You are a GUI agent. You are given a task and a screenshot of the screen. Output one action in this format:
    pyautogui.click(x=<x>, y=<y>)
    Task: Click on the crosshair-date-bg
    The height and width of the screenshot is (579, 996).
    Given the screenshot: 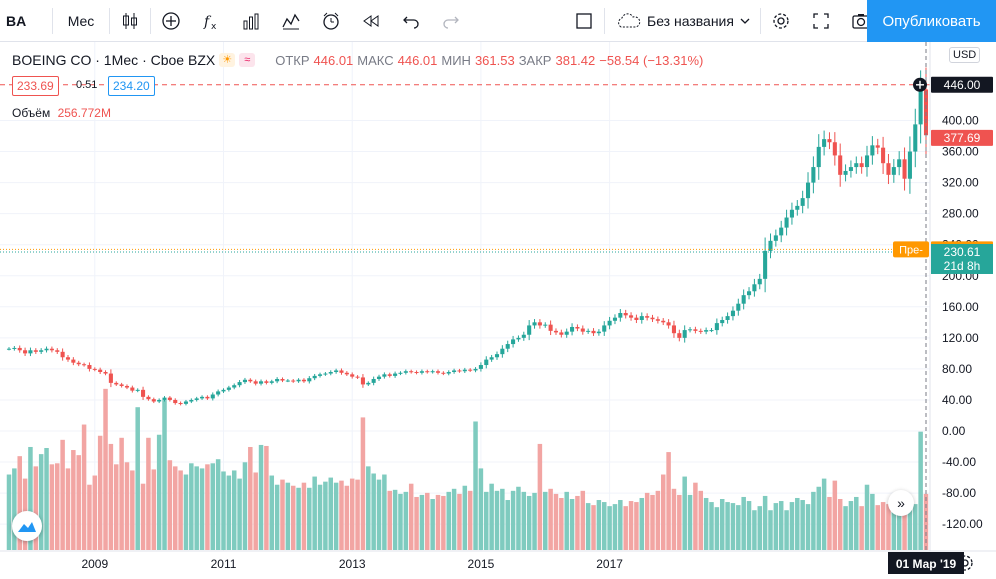 What is the action you would take?
    pyautogui.click(x=926, y=563)
    